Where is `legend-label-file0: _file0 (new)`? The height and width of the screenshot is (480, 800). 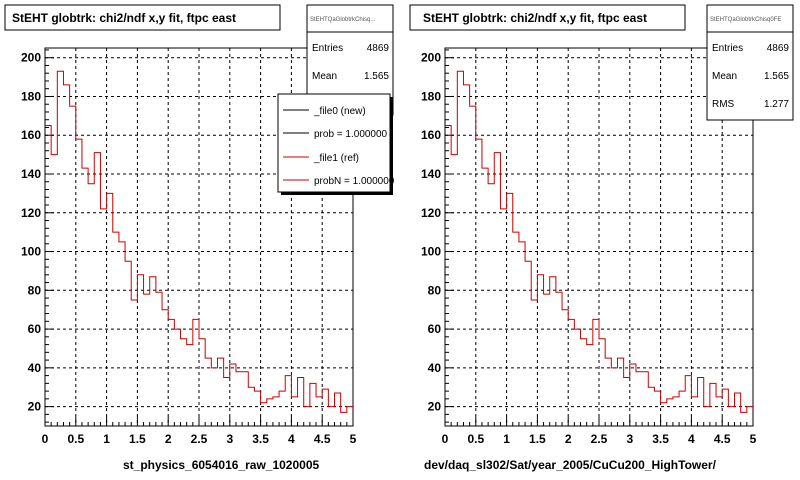
legend-label-file0: _file0 (new) is located at coordinates (339, 111).